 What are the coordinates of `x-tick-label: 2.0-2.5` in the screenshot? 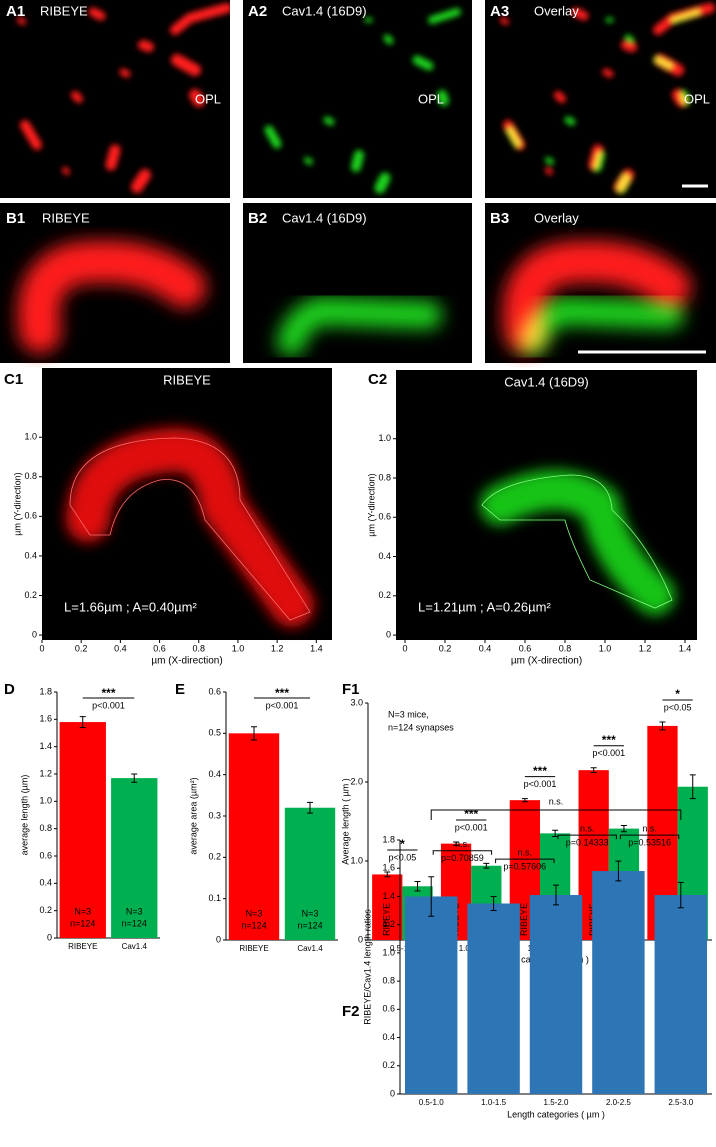 It's located at (618, 1102).